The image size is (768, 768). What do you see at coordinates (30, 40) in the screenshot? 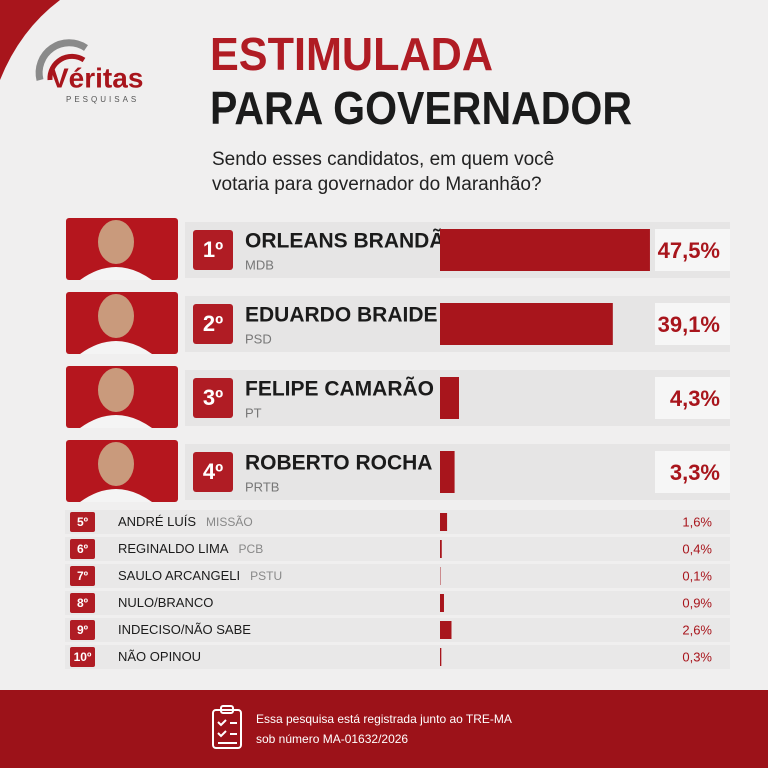
I see `corner-accent` at bounding box center [30, 40].